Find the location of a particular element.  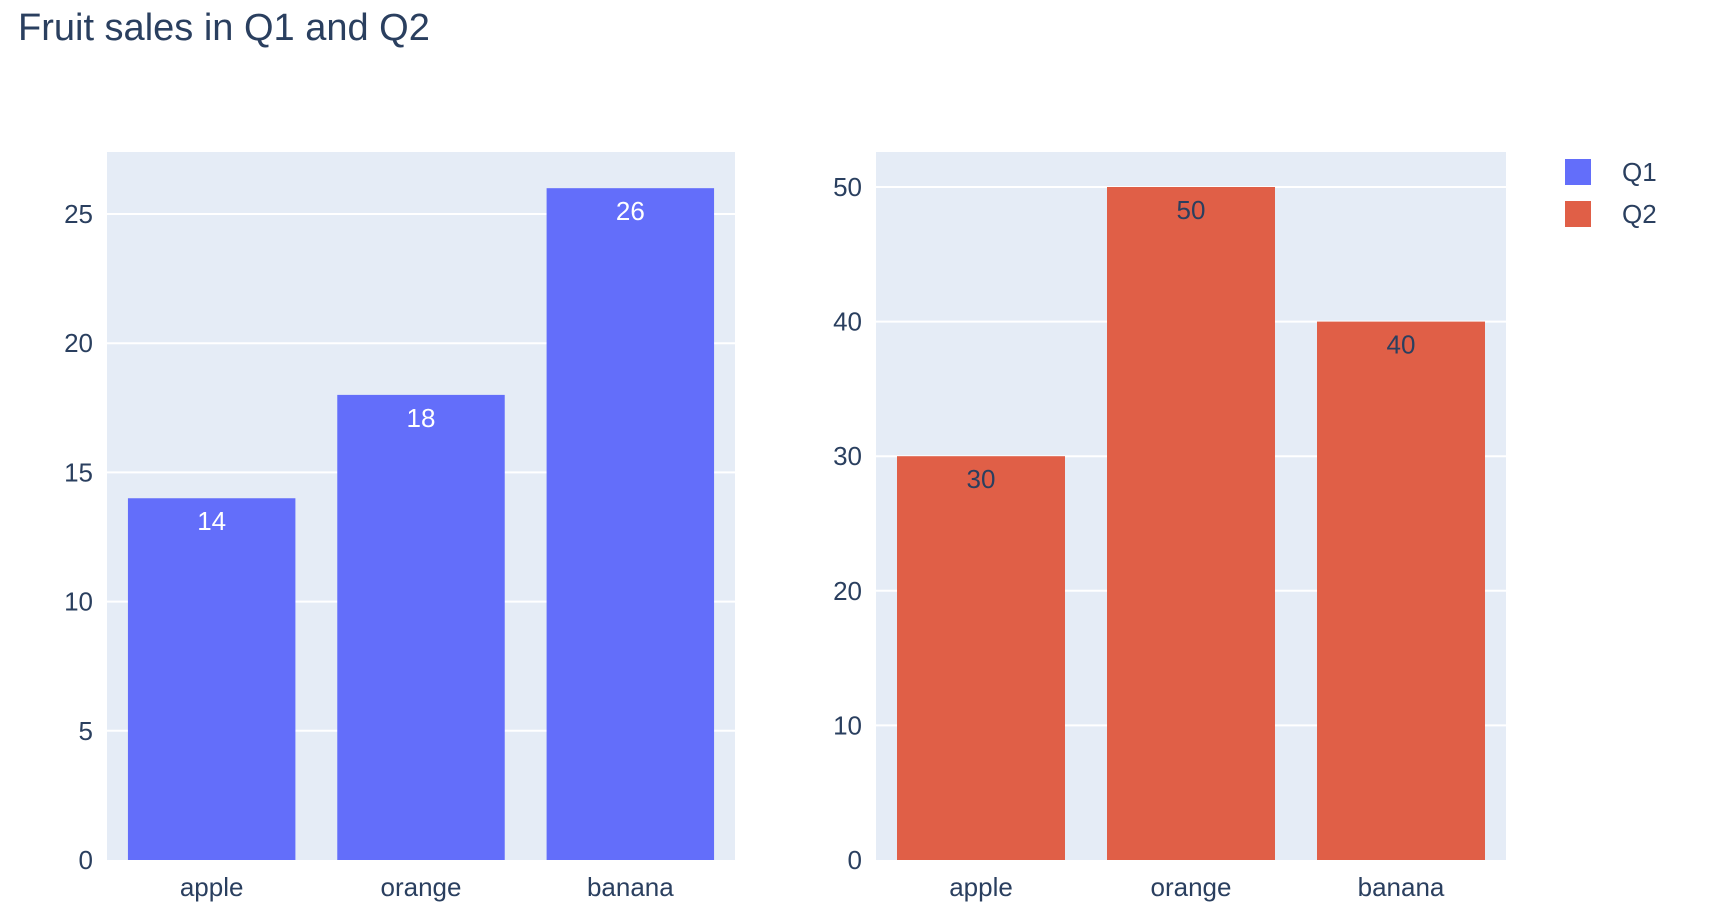

y-tick-label: 5 is located at coordinates (86, 731).